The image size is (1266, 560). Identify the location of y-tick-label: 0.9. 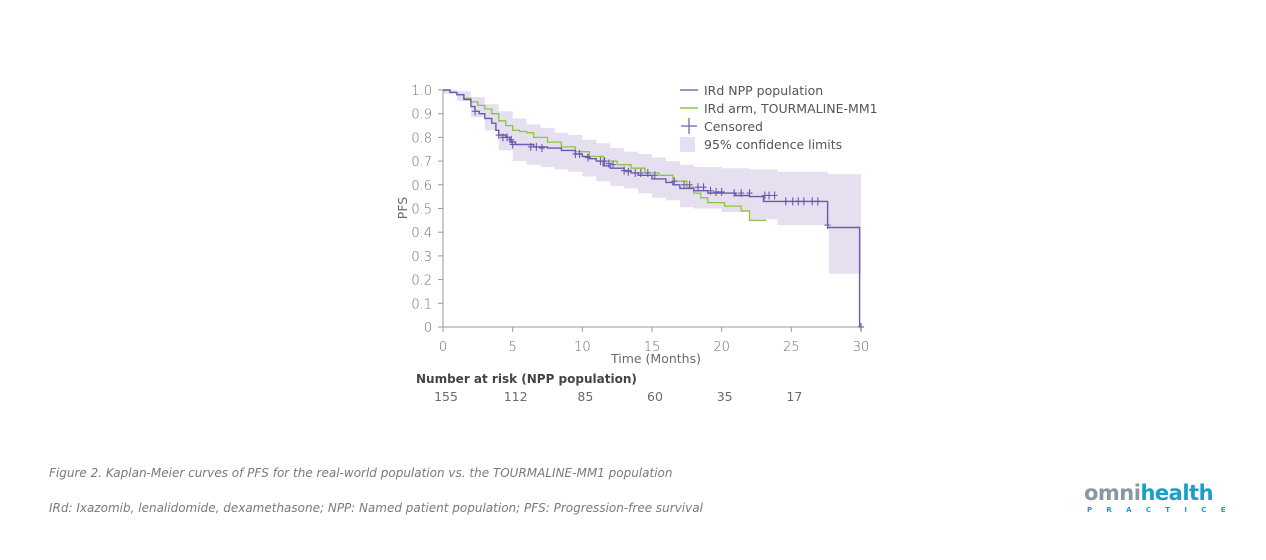
(421, 115).